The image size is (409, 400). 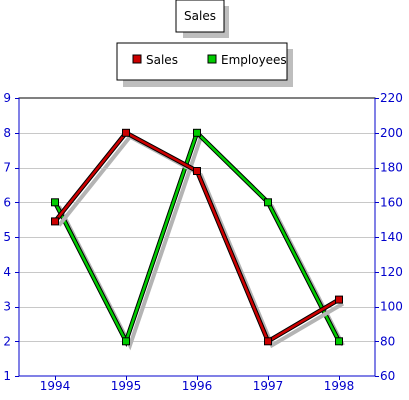 I want to click on x-tick-label: 1997, so click(x=268, y=386).